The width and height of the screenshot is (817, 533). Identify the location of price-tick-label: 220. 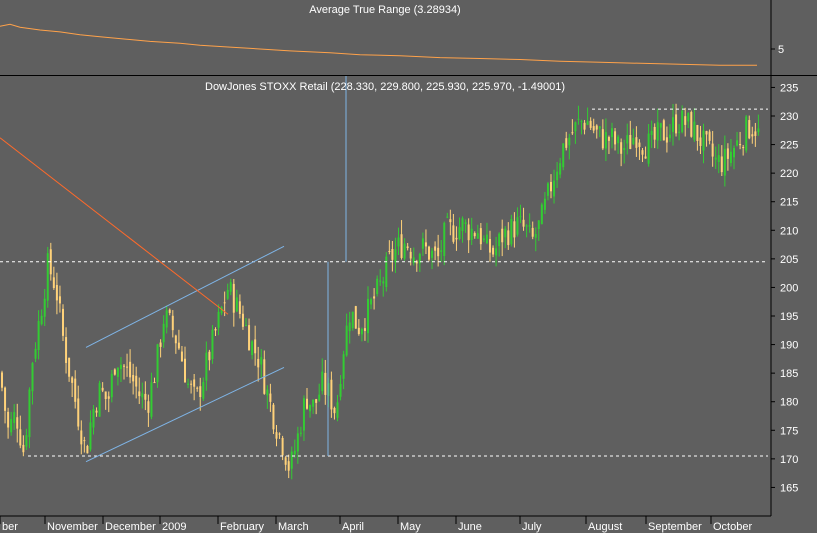
(789, 174).